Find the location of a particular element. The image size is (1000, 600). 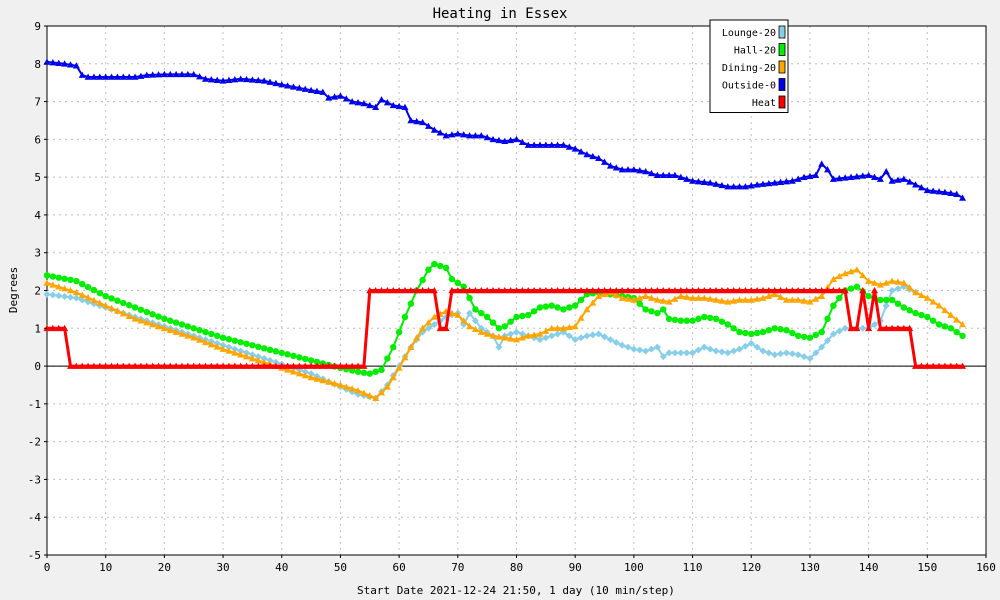

legend-label: Outside-0 is located at coordinates (749, 86).